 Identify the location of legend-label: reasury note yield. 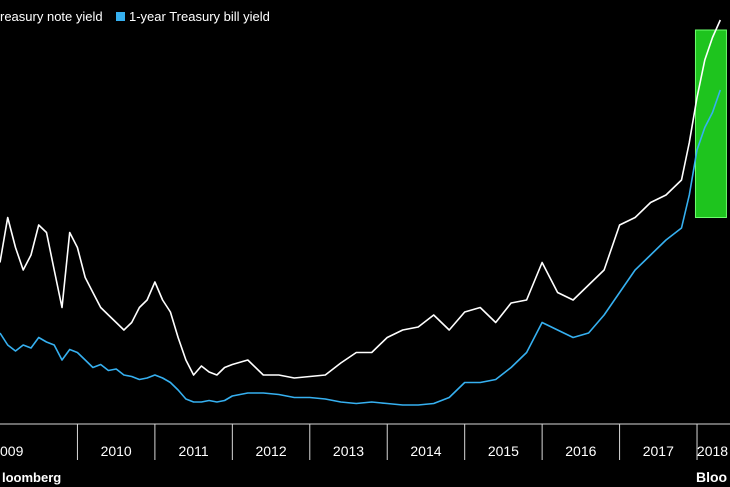
(51, 16).